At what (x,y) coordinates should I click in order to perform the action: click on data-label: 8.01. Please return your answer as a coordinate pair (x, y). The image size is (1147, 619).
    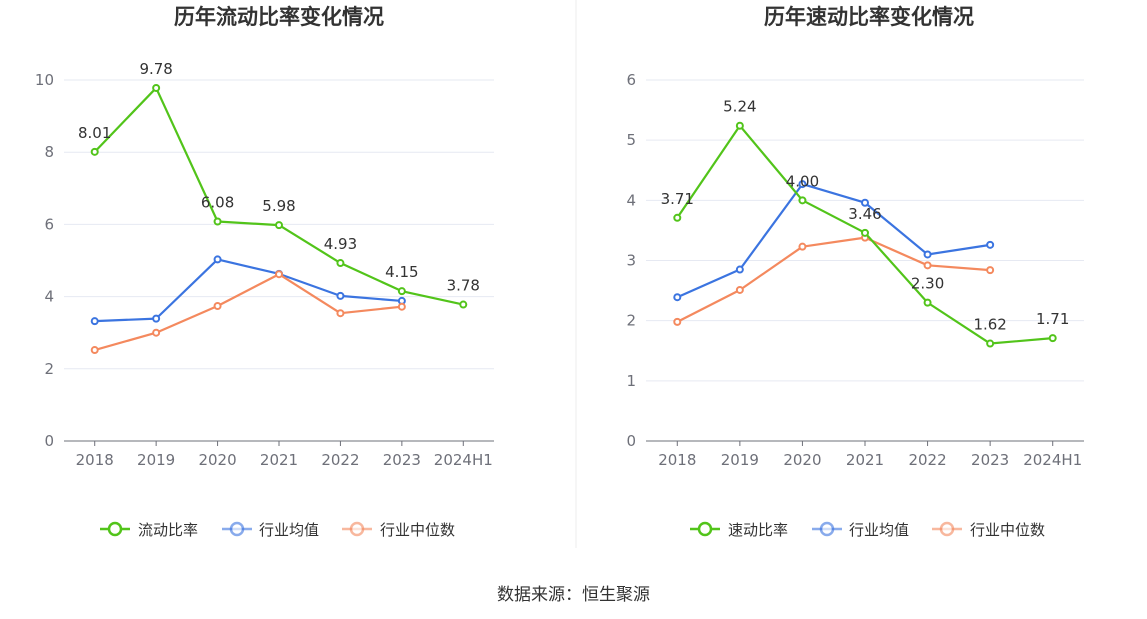
    Looking at the image, I should click on (94, 133).